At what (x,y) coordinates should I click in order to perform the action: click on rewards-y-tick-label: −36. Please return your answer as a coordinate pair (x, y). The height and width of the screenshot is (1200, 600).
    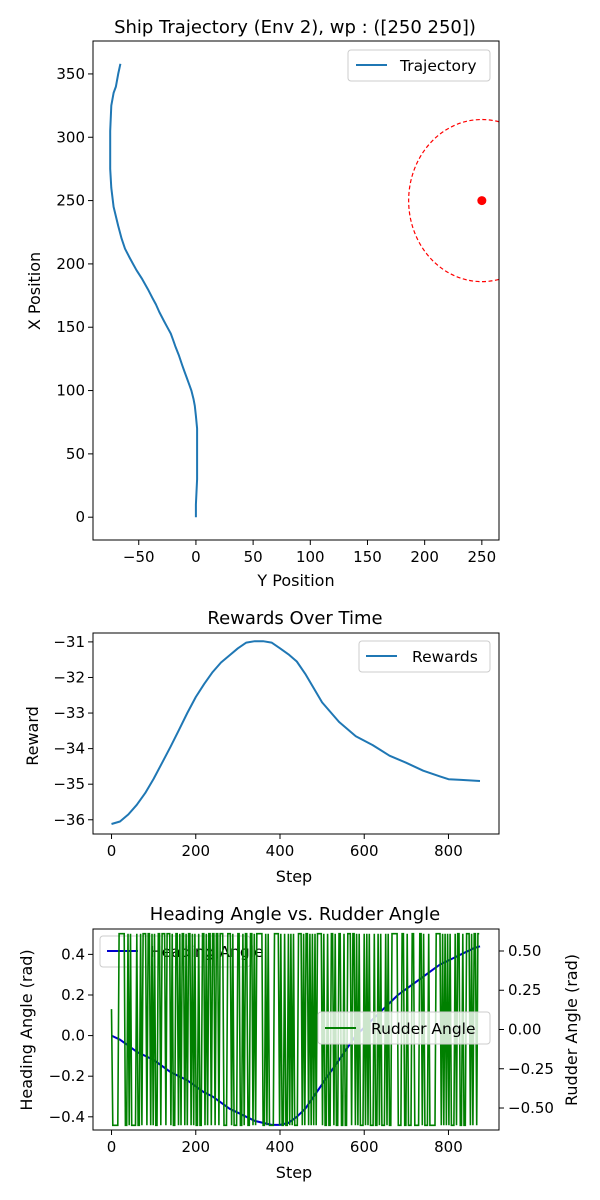
    Looking at the image, I should click on (69, 820).